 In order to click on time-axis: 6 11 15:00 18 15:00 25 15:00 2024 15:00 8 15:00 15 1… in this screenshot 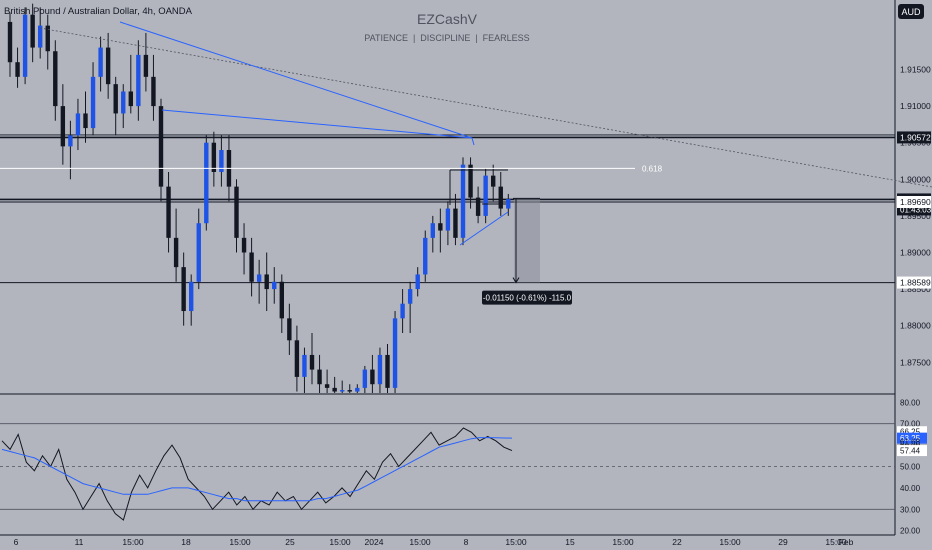, I will do `click(434, 542)`.